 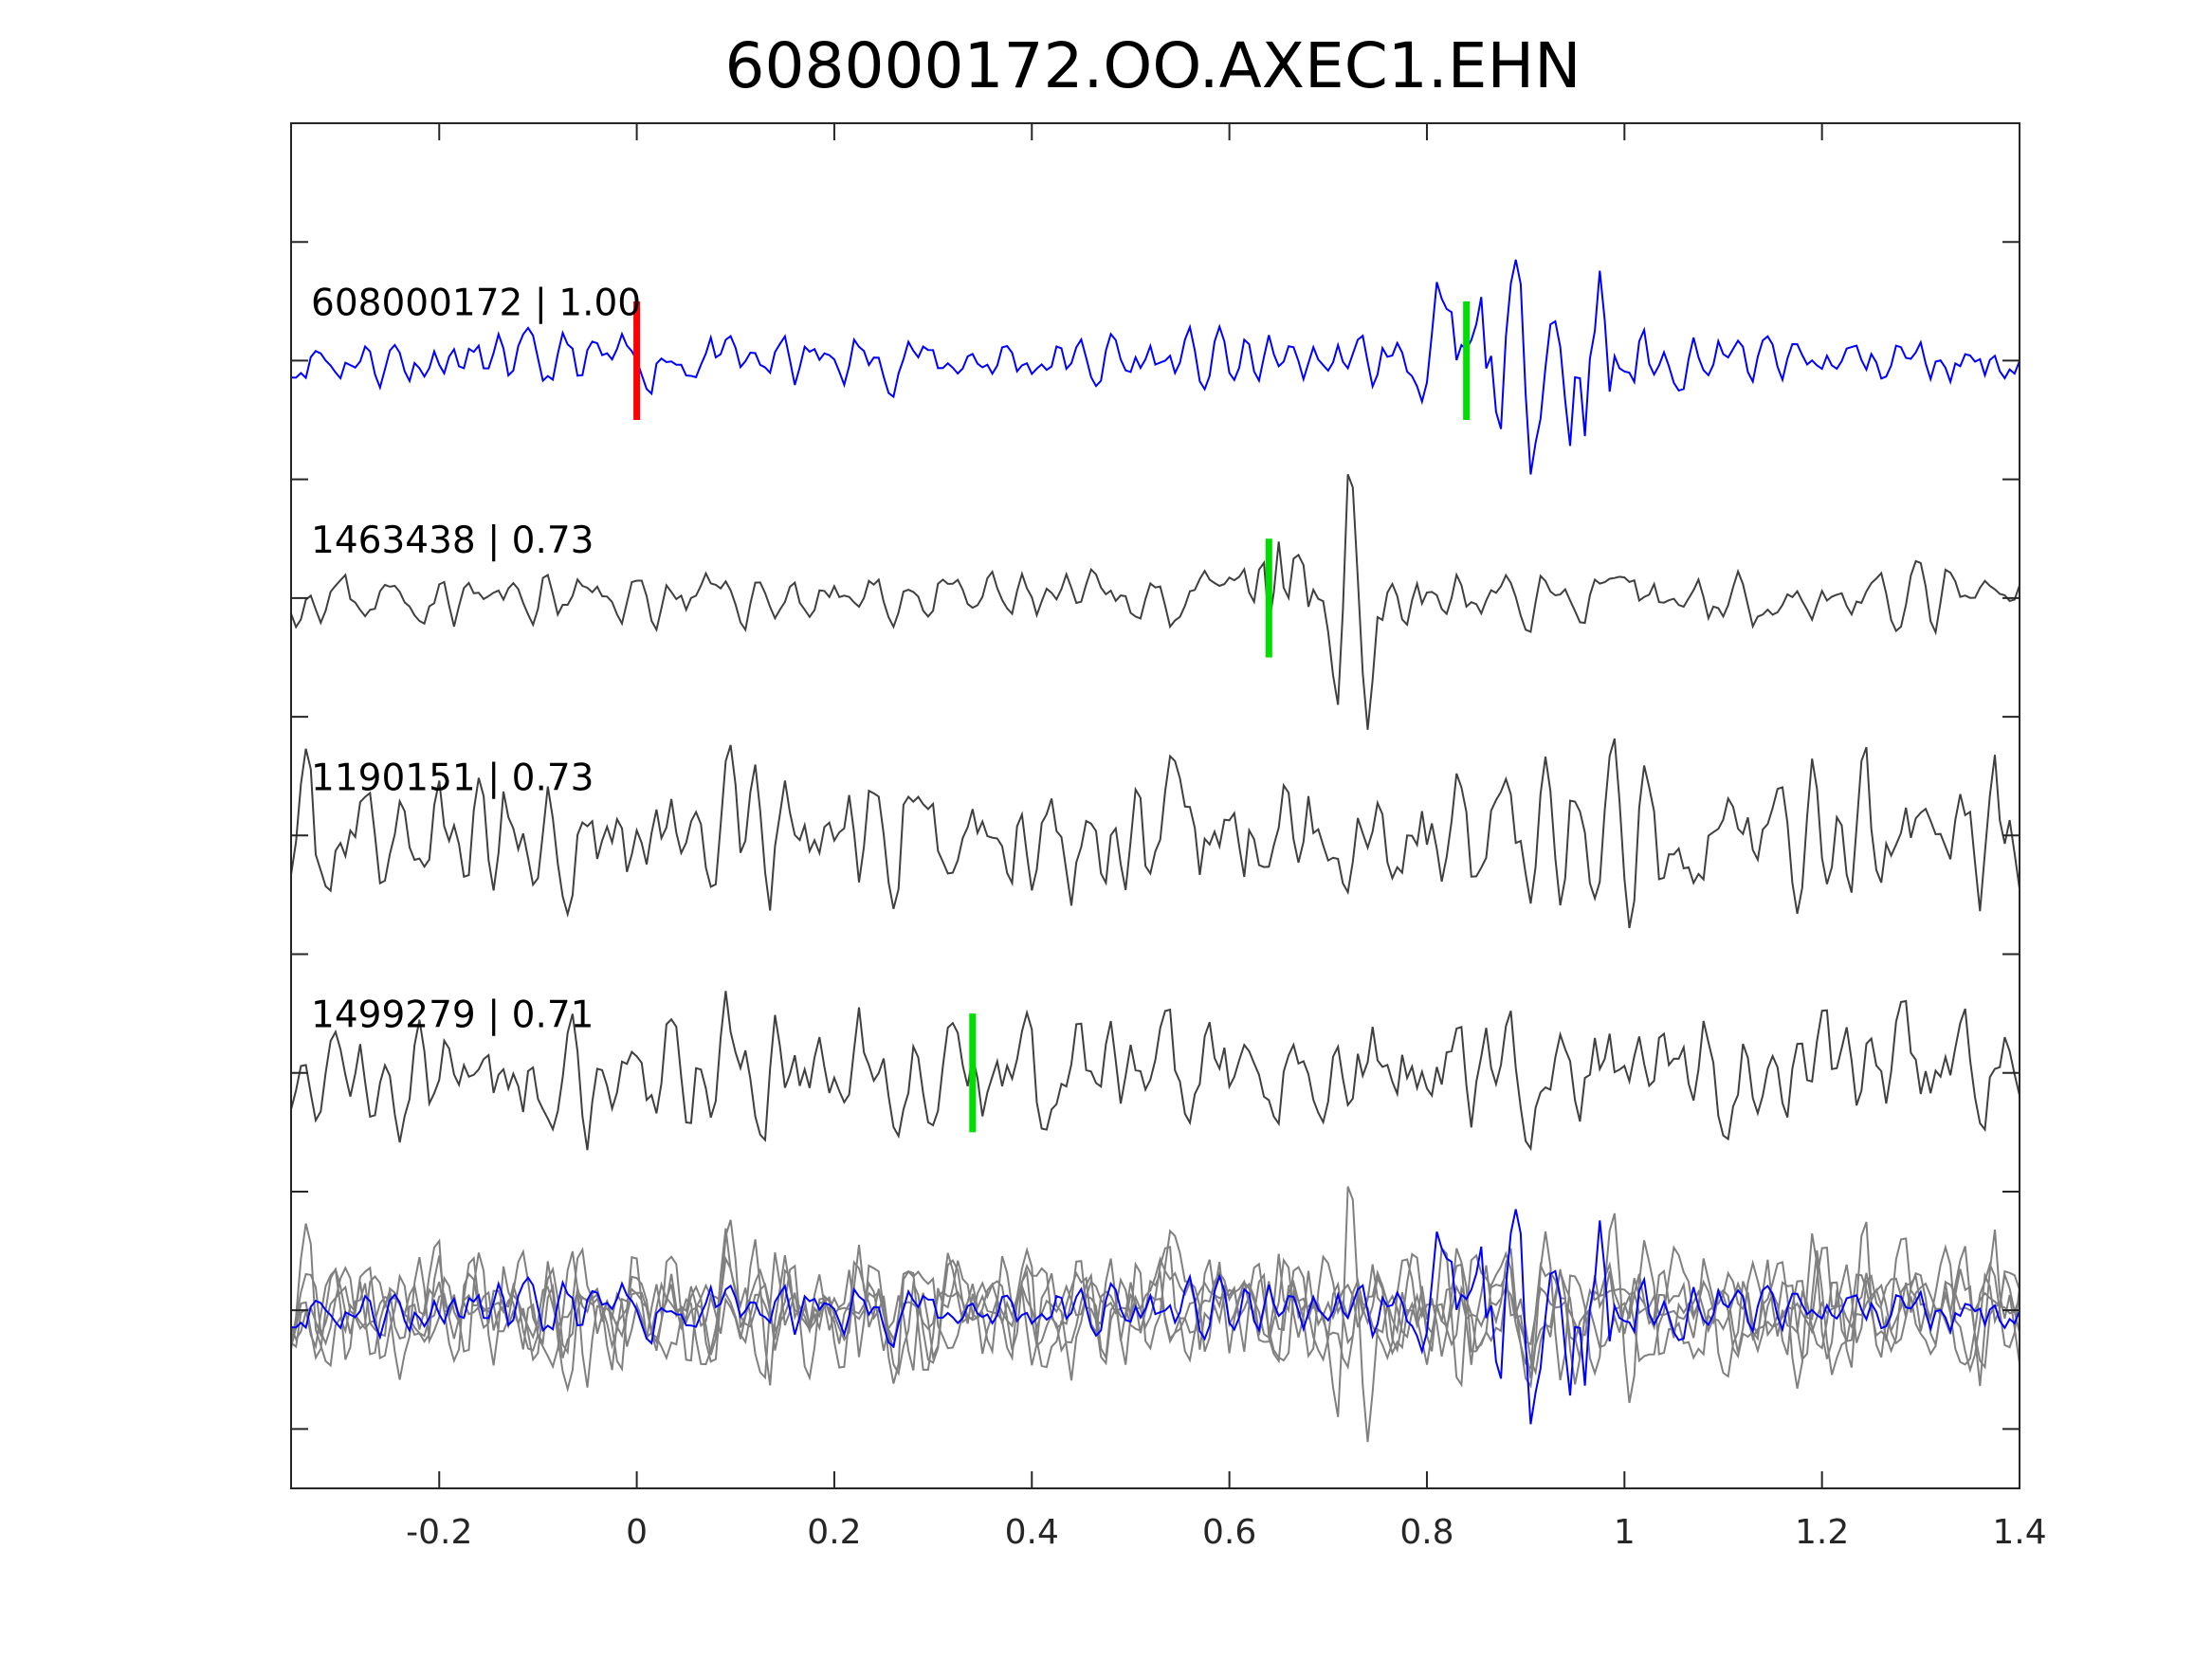 What do you see at coordinates (452, 1015) in the screenshot?
I see `trace-4-label: 1499279 | 0.71` at bounding box center [452, 1015].